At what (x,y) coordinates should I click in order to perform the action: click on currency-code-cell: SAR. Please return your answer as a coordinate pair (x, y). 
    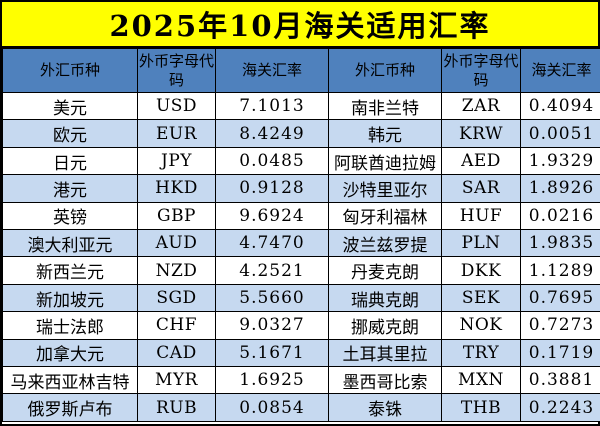
    Looking at the image, I should click on (481, 188).